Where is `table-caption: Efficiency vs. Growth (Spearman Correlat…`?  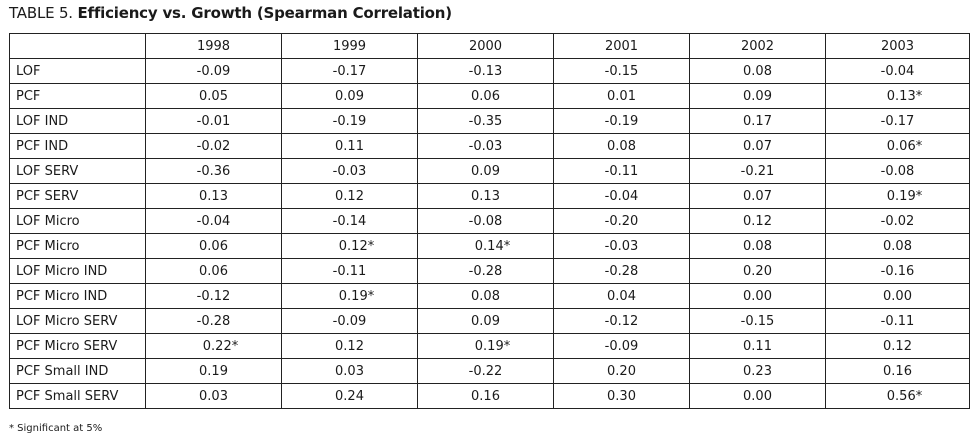 table-caption: Efficiency vs. Growth (Spearman Correlat… is located at coordinates (264, 13).